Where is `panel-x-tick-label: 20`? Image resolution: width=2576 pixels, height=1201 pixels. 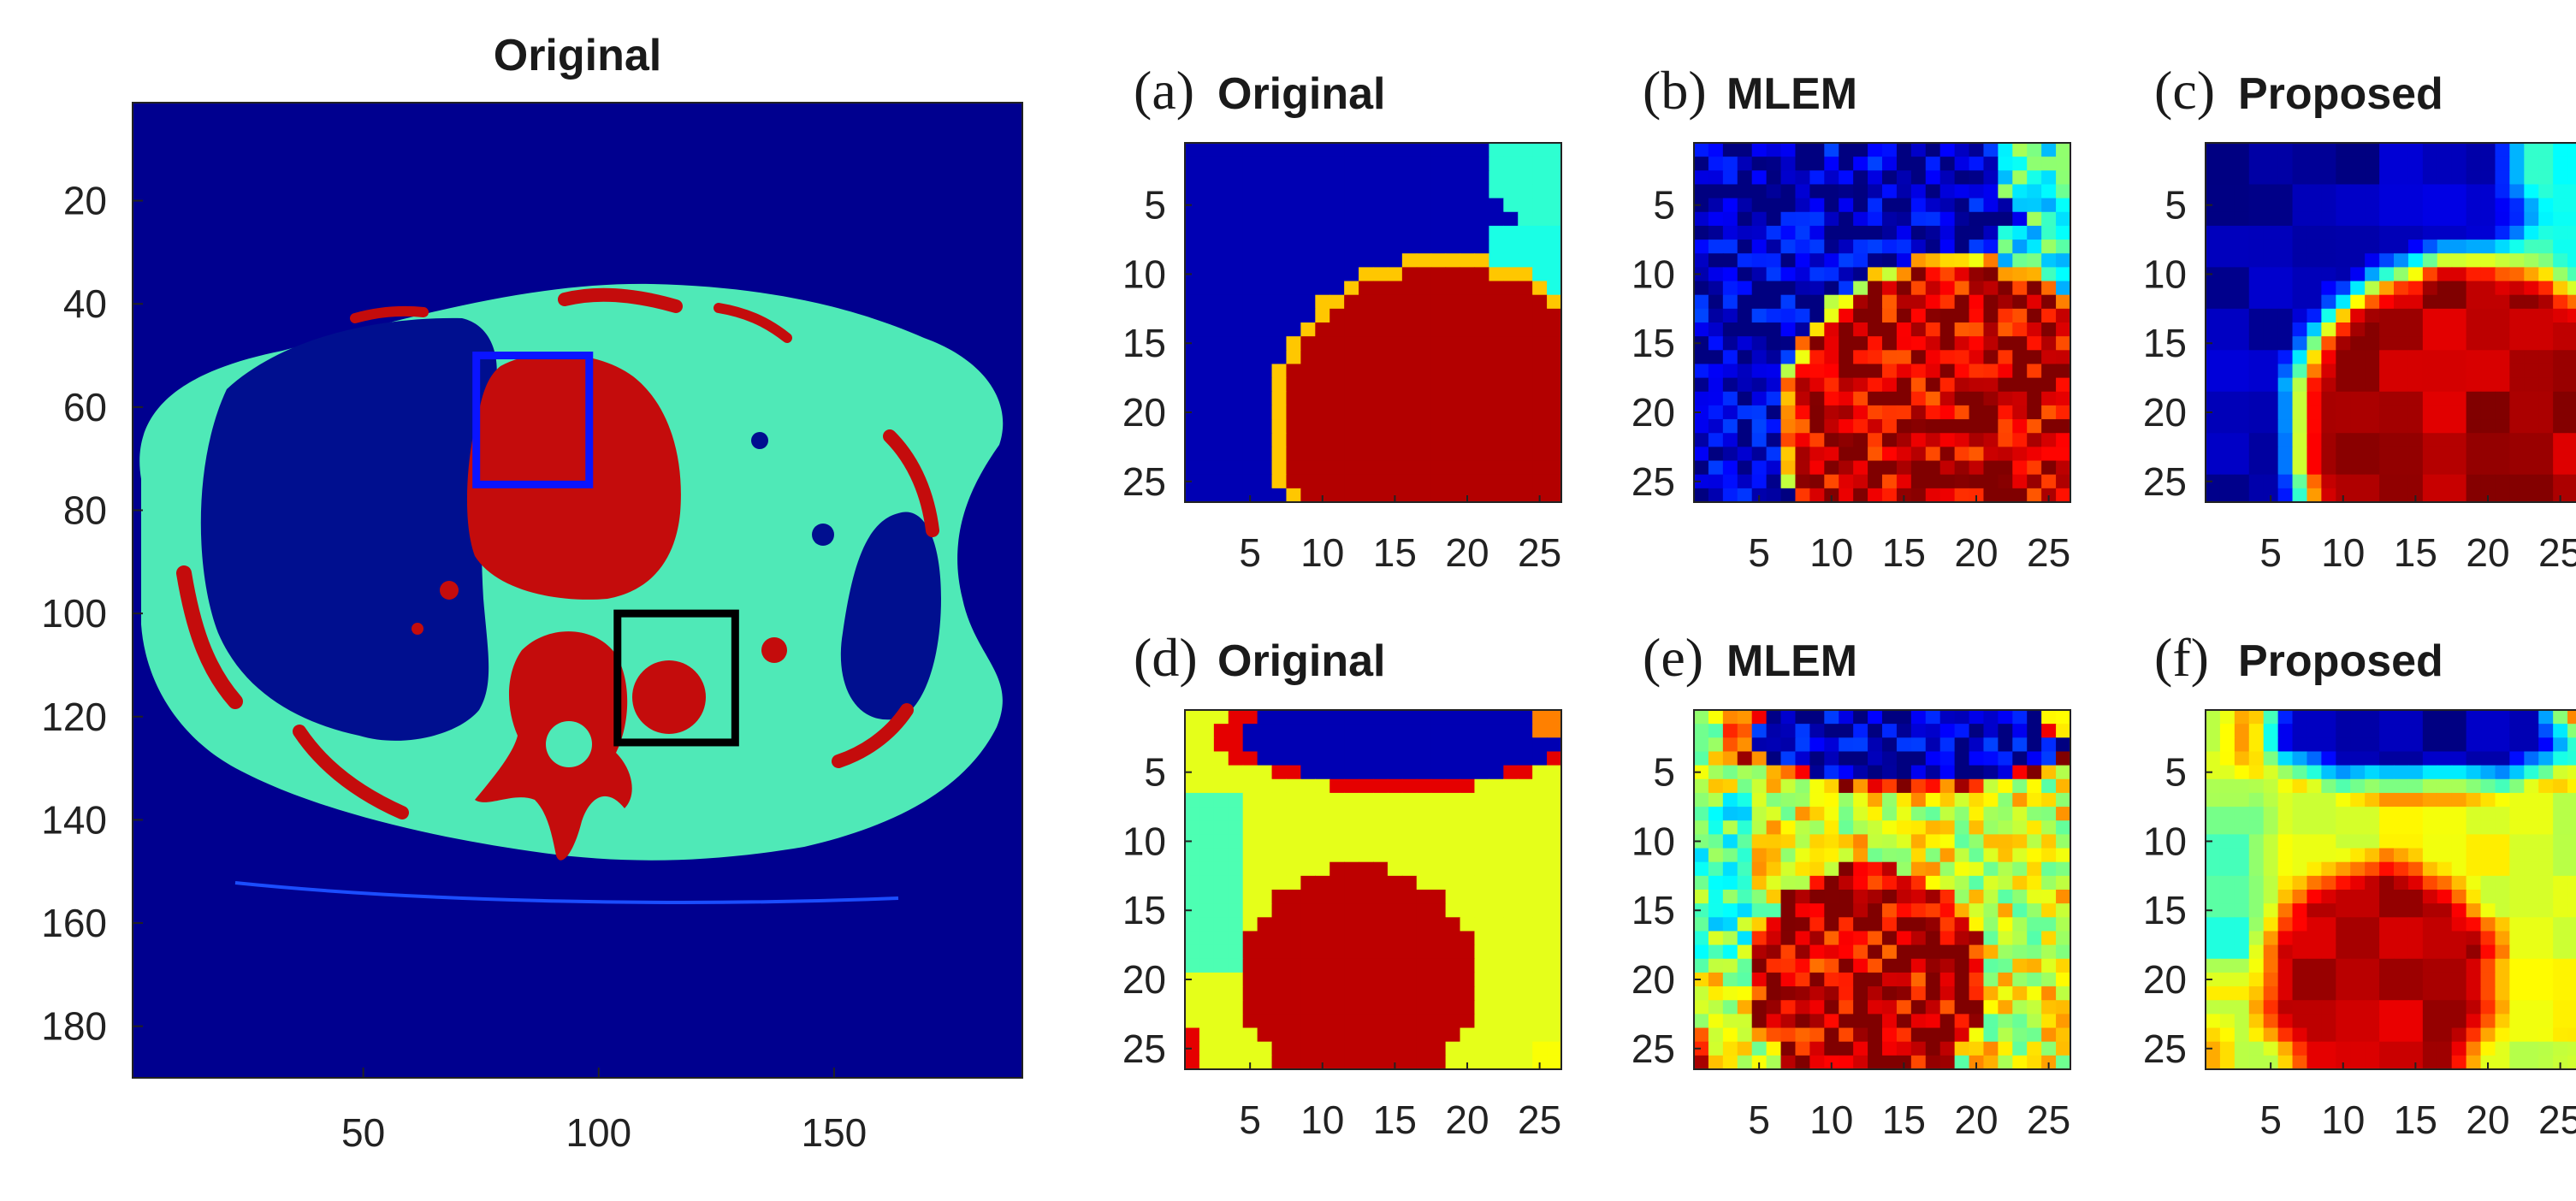
panel-x-tick-label: 20 is located at coordinates (1467, 1119).